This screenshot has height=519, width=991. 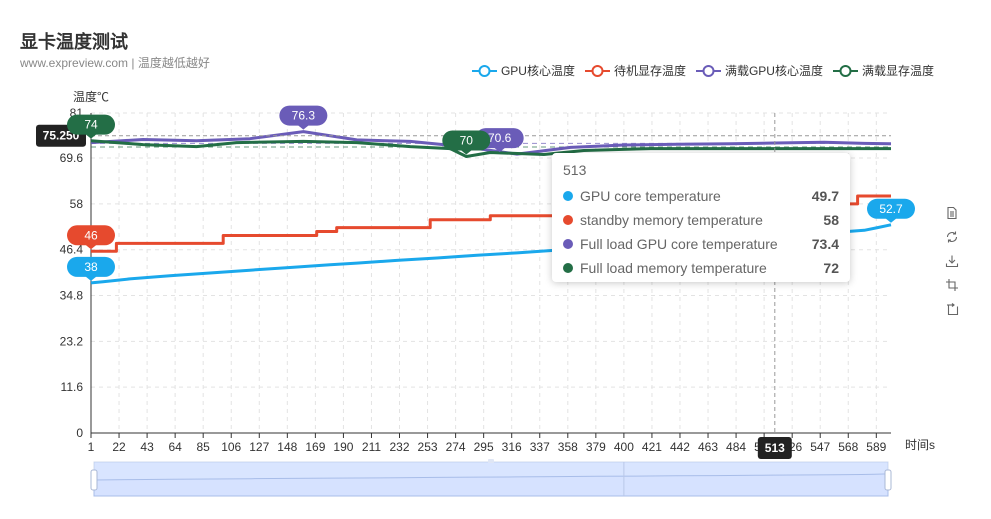 I want to click on markpoint-gpu-min: 38, so click(x=91, y=268).